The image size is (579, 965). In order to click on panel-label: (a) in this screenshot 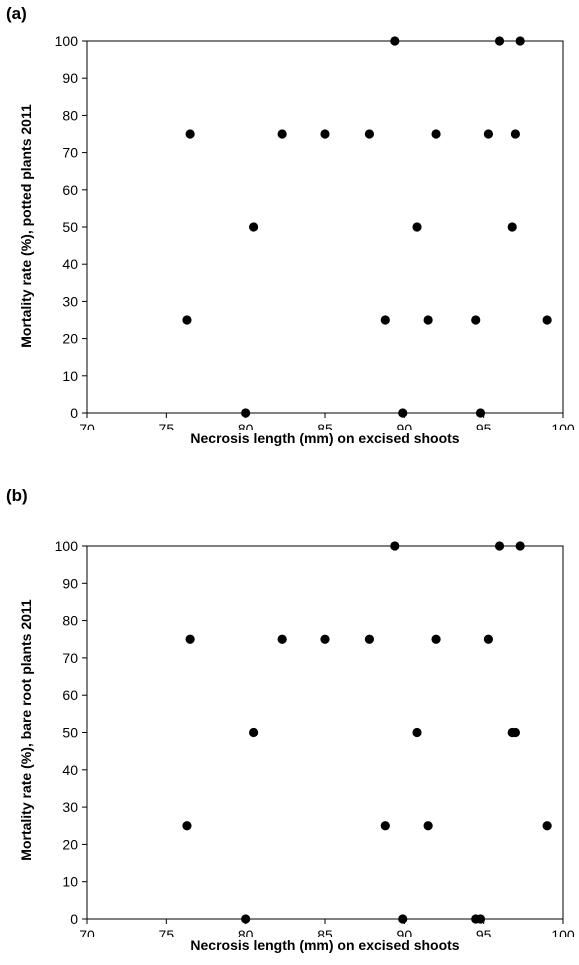, I will do `click(16, 13)`.